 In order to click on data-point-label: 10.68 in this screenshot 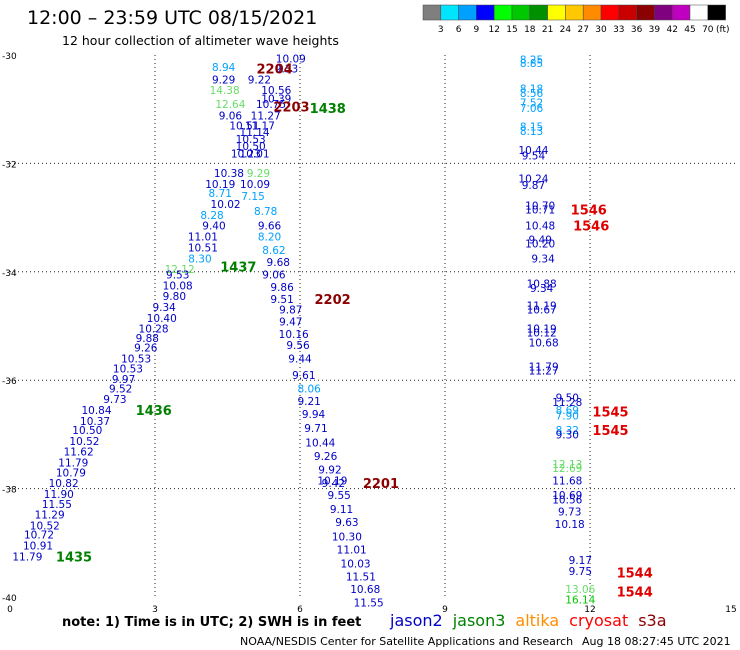, I will do `click(365, 590)`.